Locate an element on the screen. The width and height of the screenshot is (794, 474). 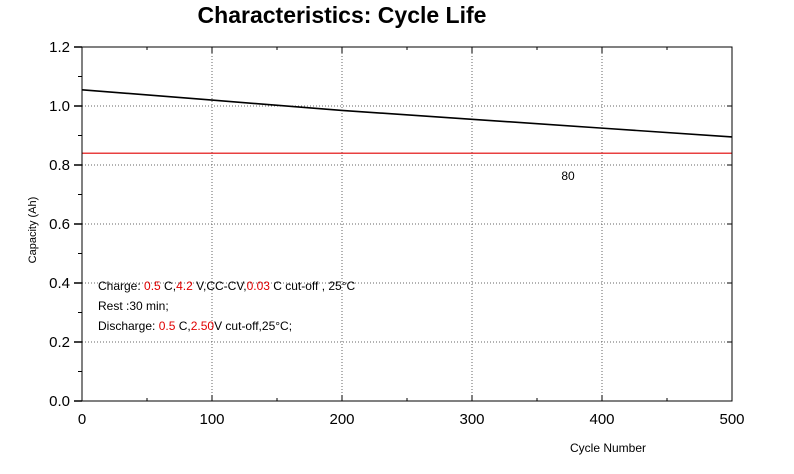
annotation-discharge: Discharge: 0.5 C,2.50V cut-off,25°C; is located at coordinates (195, 326).